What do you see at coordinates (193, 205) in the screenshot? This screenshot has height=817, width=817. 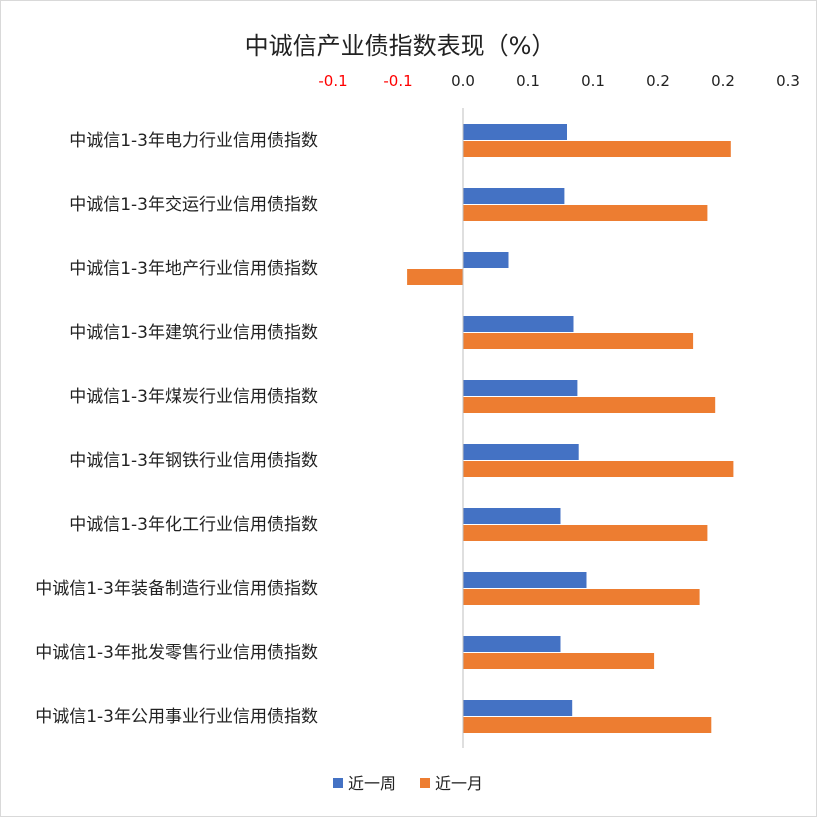 I see `category-label: 中诚信1-3年交运行业信用债指数` at bounding box center [193, 205].